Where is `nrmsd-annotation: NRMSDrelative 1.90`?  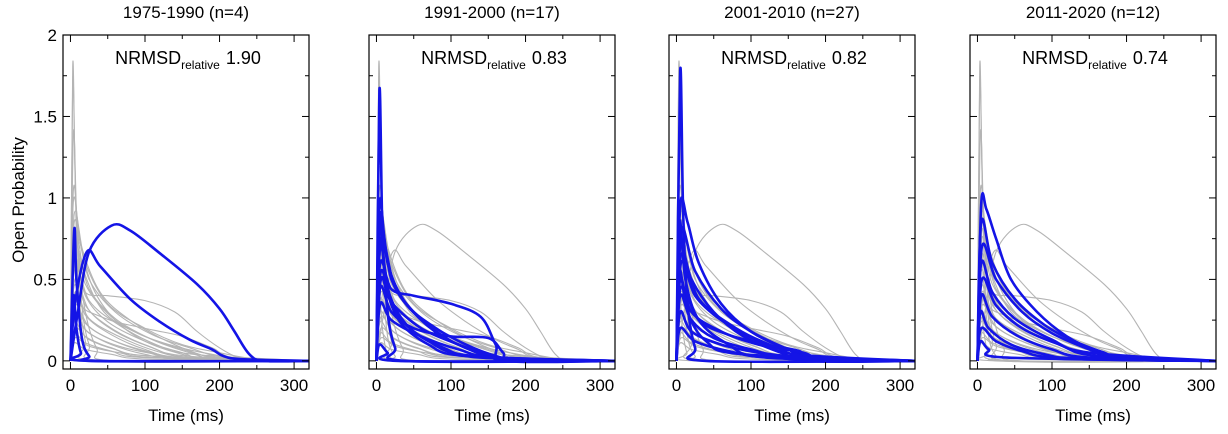 nrmsd-annotation: NRMSDrelative 1.90 is located at coordinates (188, 60).